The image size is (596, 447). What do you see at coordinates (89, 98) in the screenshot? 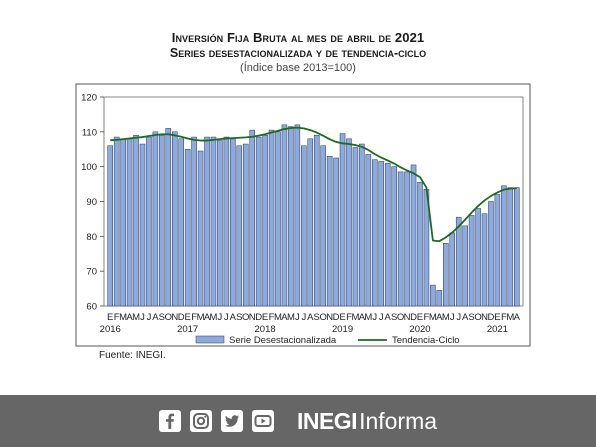
I see `y-tick-label: 120` at bounding box center [89, 98].